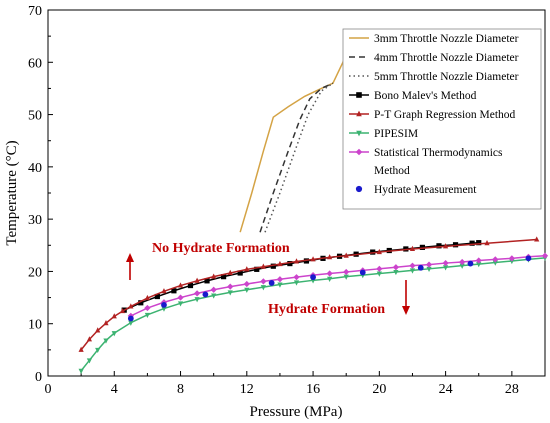  Describe the element at coordinates (247, 389) in the screenshot. I see `x-tick-label: 12` at that location.